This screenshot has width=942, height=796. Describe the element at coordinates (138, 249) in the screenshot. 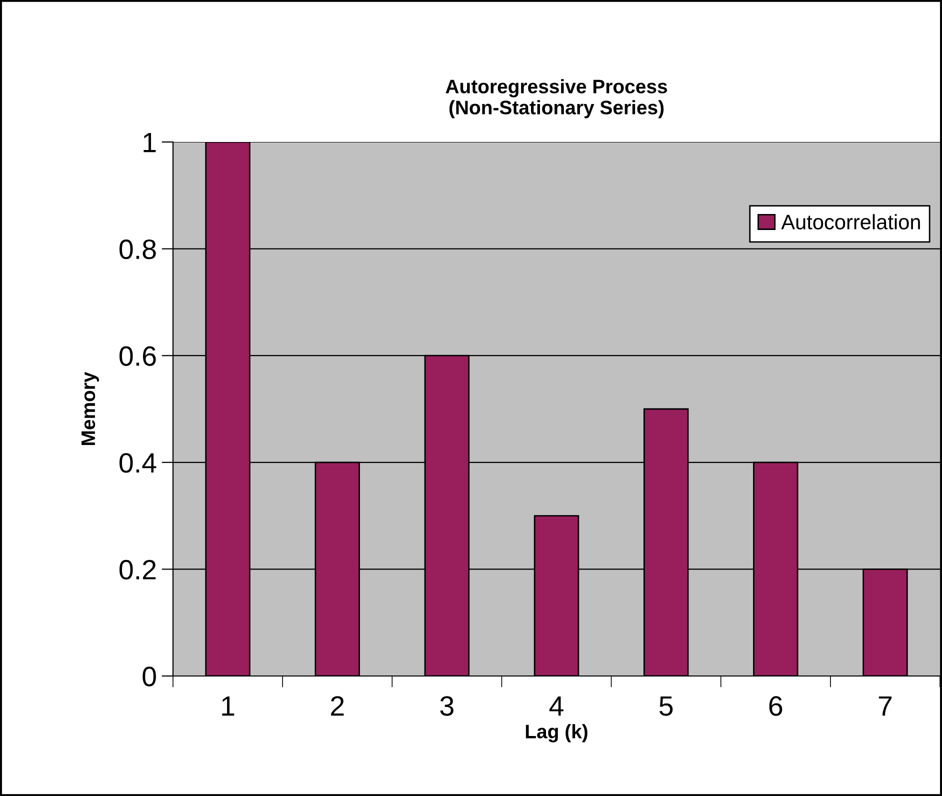

I see `y-tick-label: 0.8` at that location.